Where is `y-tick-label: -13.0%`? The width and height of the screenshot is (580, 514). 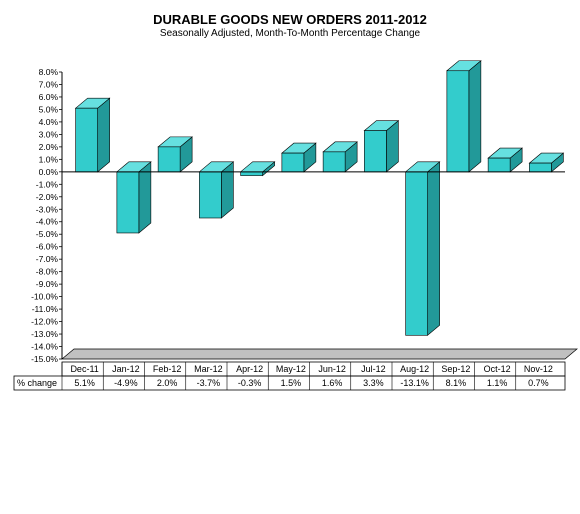
y-tick-label: -13.0% is located at coordinates (44, 334).